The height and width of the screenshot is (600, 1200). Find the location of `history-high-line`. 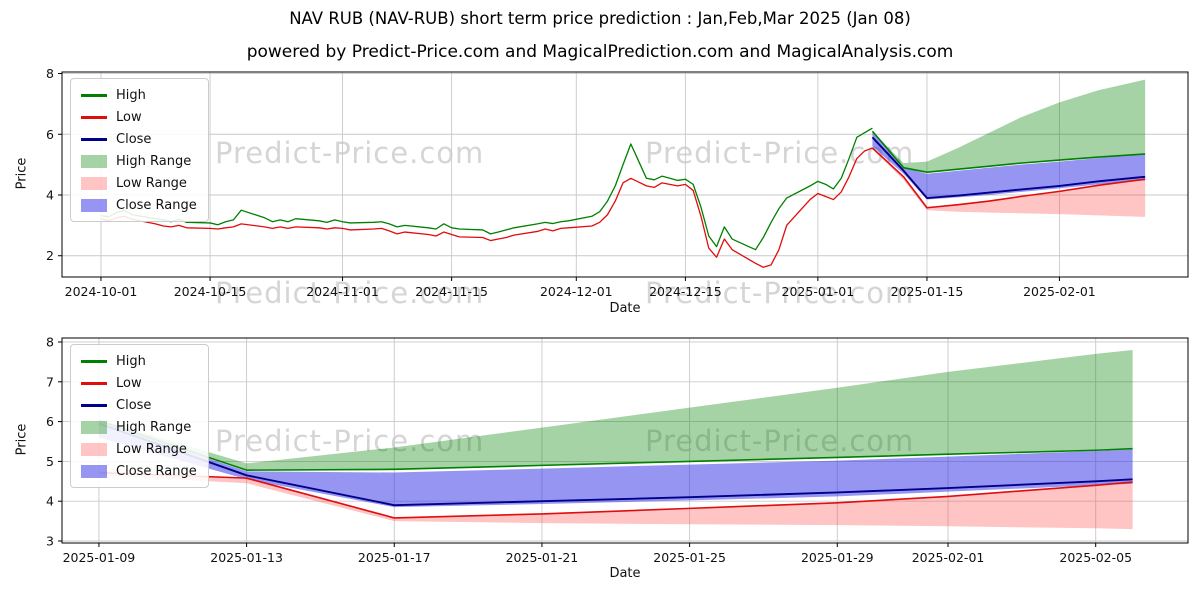

history-high-line is located at coordinates (486, 189).